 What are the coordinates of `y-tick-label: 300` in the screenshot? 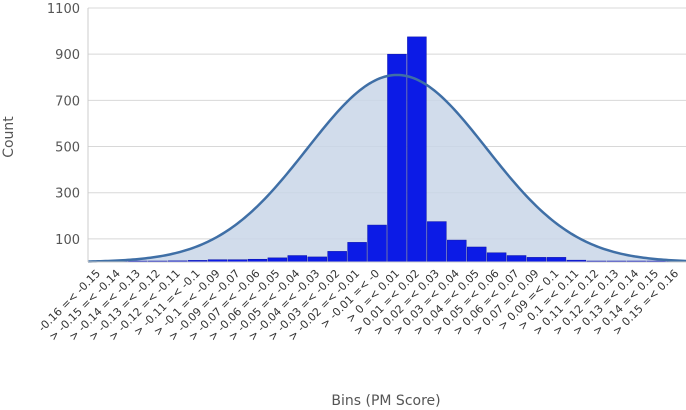 It's located at (67, 194).